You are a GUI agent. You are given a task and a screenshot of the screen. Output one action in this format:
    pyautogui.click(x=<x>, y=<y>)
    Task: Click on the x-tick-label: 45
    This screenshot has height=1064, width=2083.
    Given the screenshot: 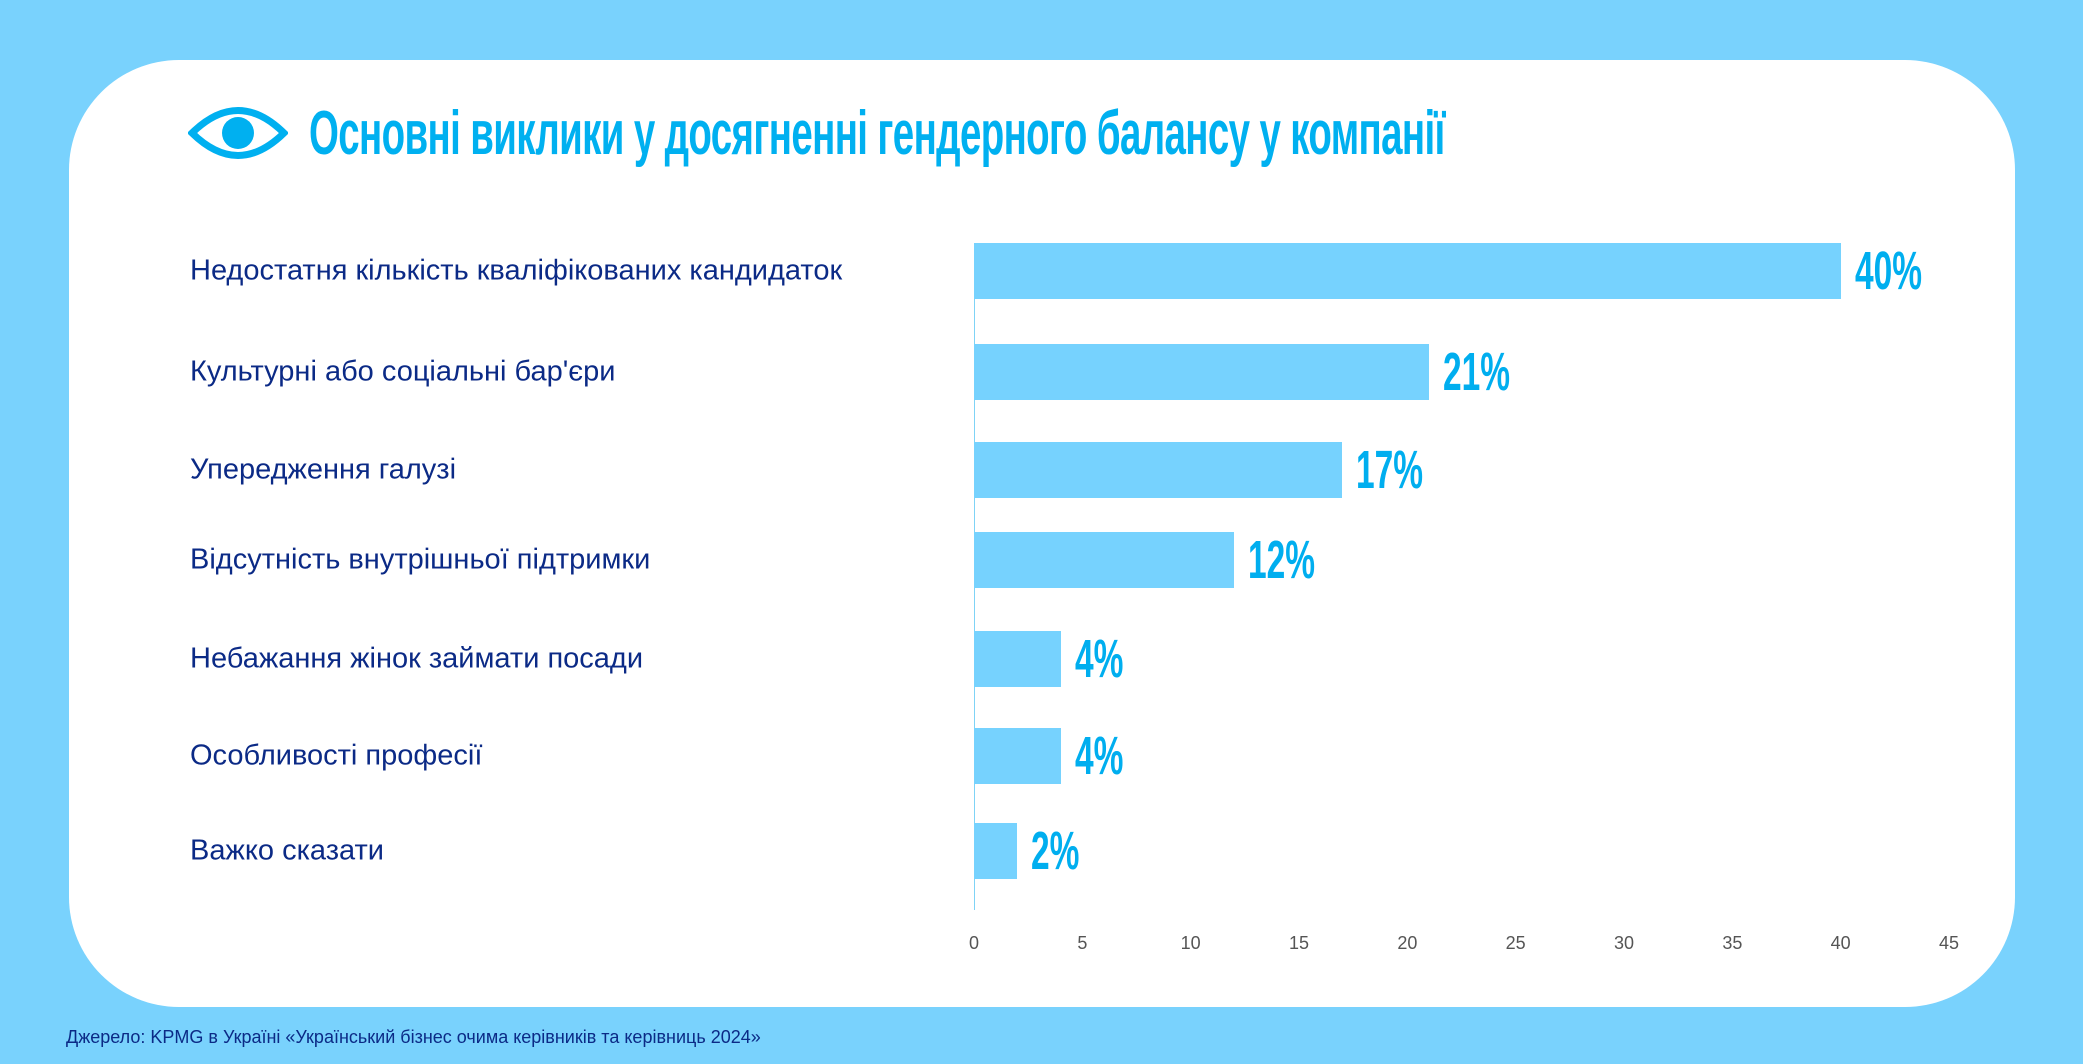 What is the action you would take?
    pyautogui.click(x=1949, y=943)
    